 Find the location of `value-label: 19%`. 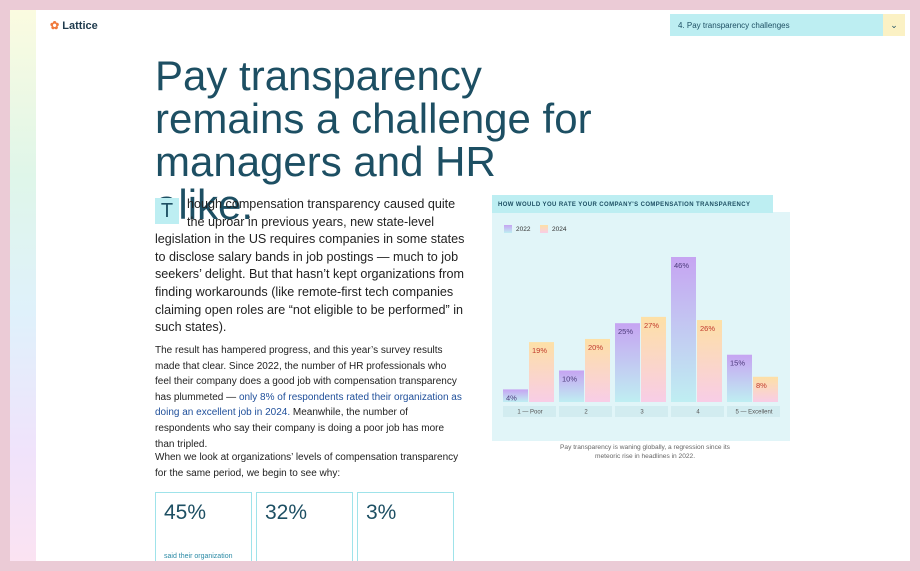

value-label: 19% is located at coordinates (539, 350).